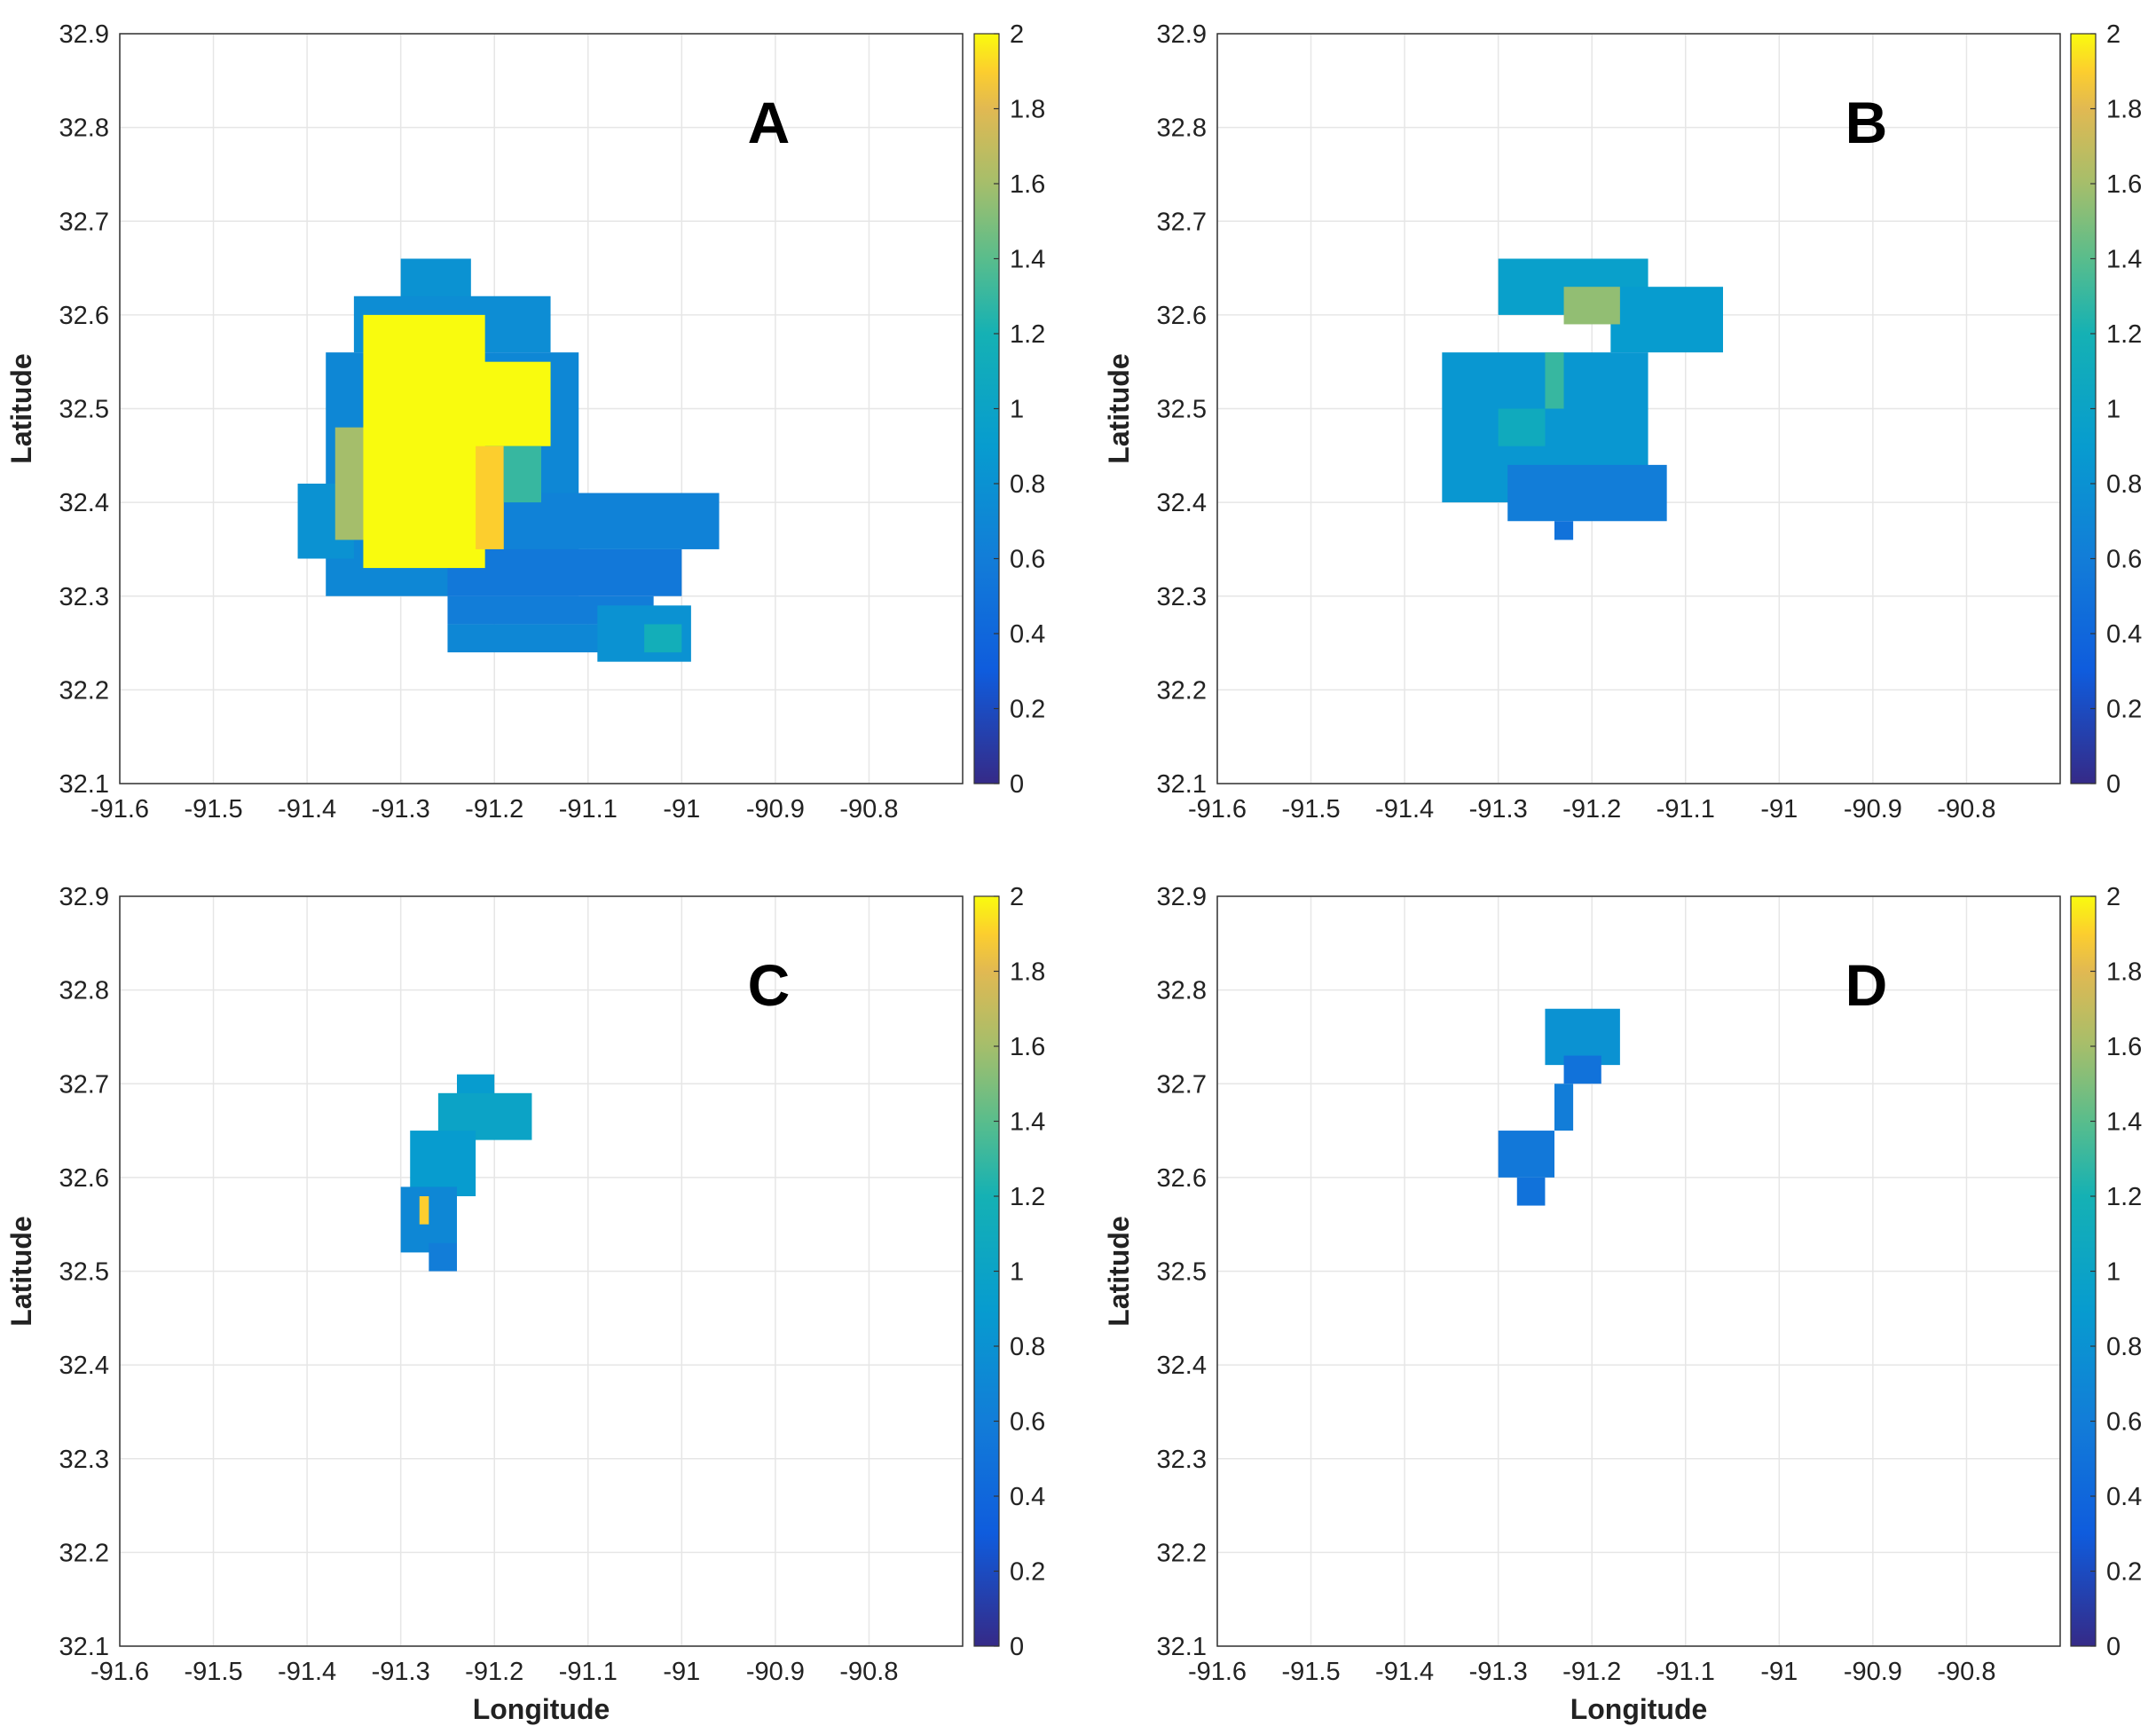  Describe the element at coordinates (21, 1271) in the screenshot. I see `y-axis-title: Latitude` at that location.